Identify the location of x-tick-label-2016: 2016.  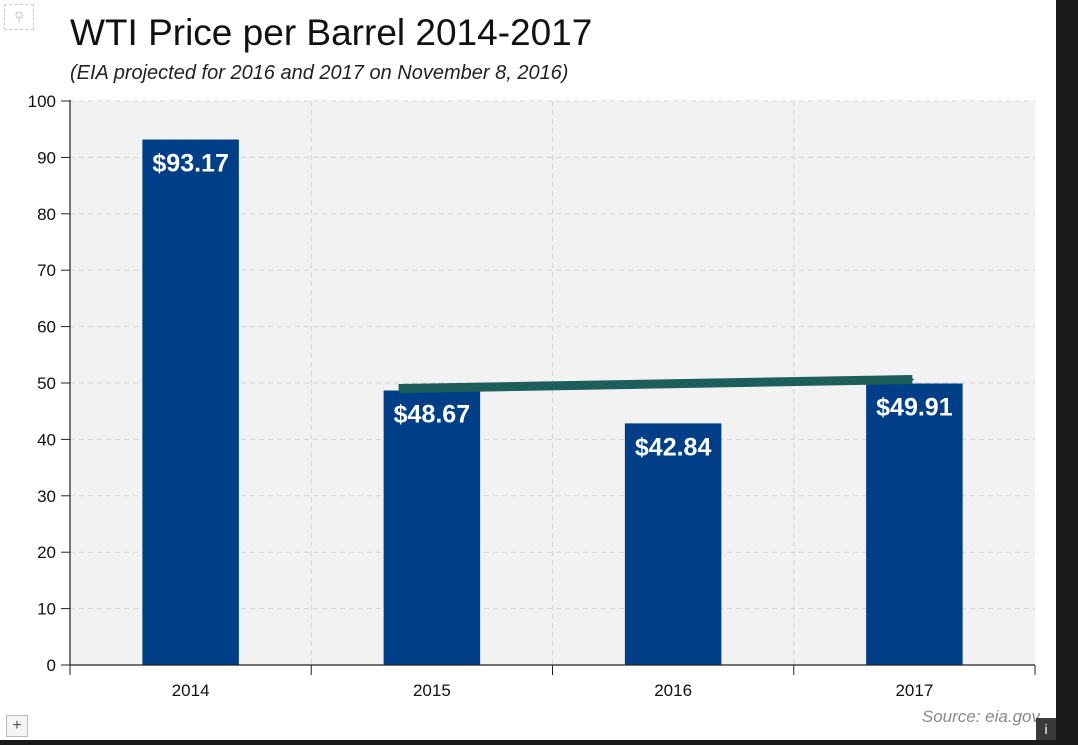
(673, 690).